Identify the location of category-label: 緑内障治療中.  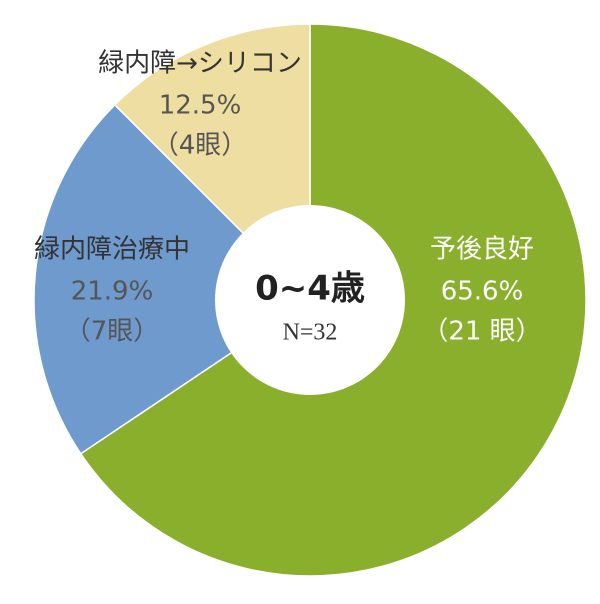
(112, 250).